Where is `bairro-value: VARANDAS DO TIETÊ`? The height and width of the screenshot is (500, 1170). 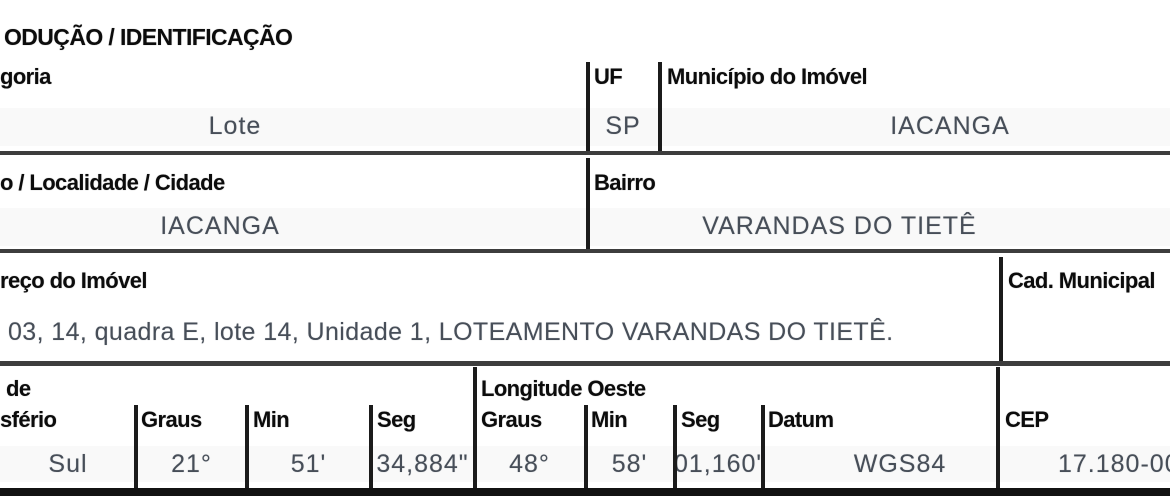
bairro-value: VARANDAS DO TIETÊ is located at coordinates (839, 226).